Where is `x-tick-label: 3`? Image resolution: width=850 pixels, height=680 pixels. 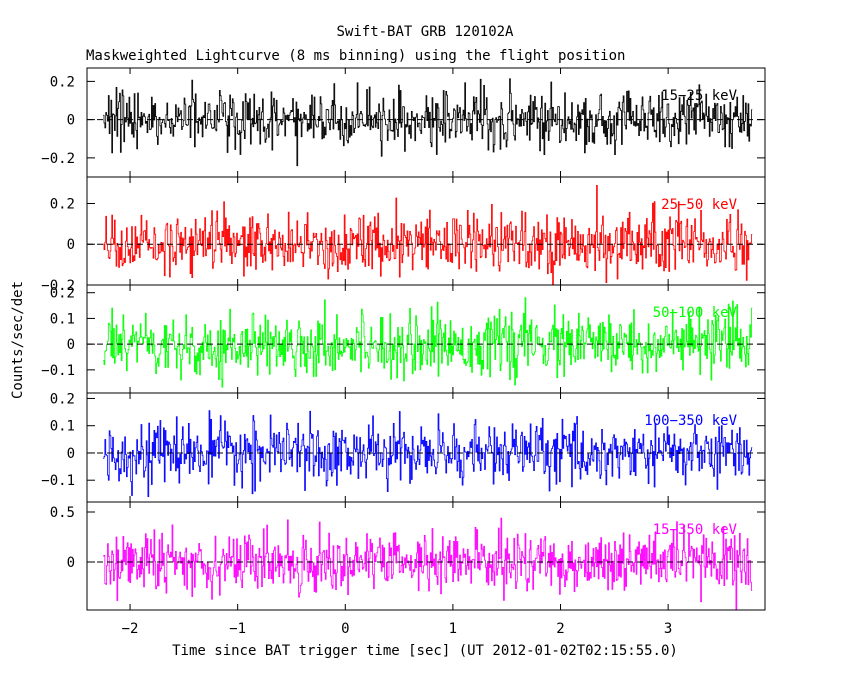
x-tick-label: 3 is located at coordinates (668, 629).